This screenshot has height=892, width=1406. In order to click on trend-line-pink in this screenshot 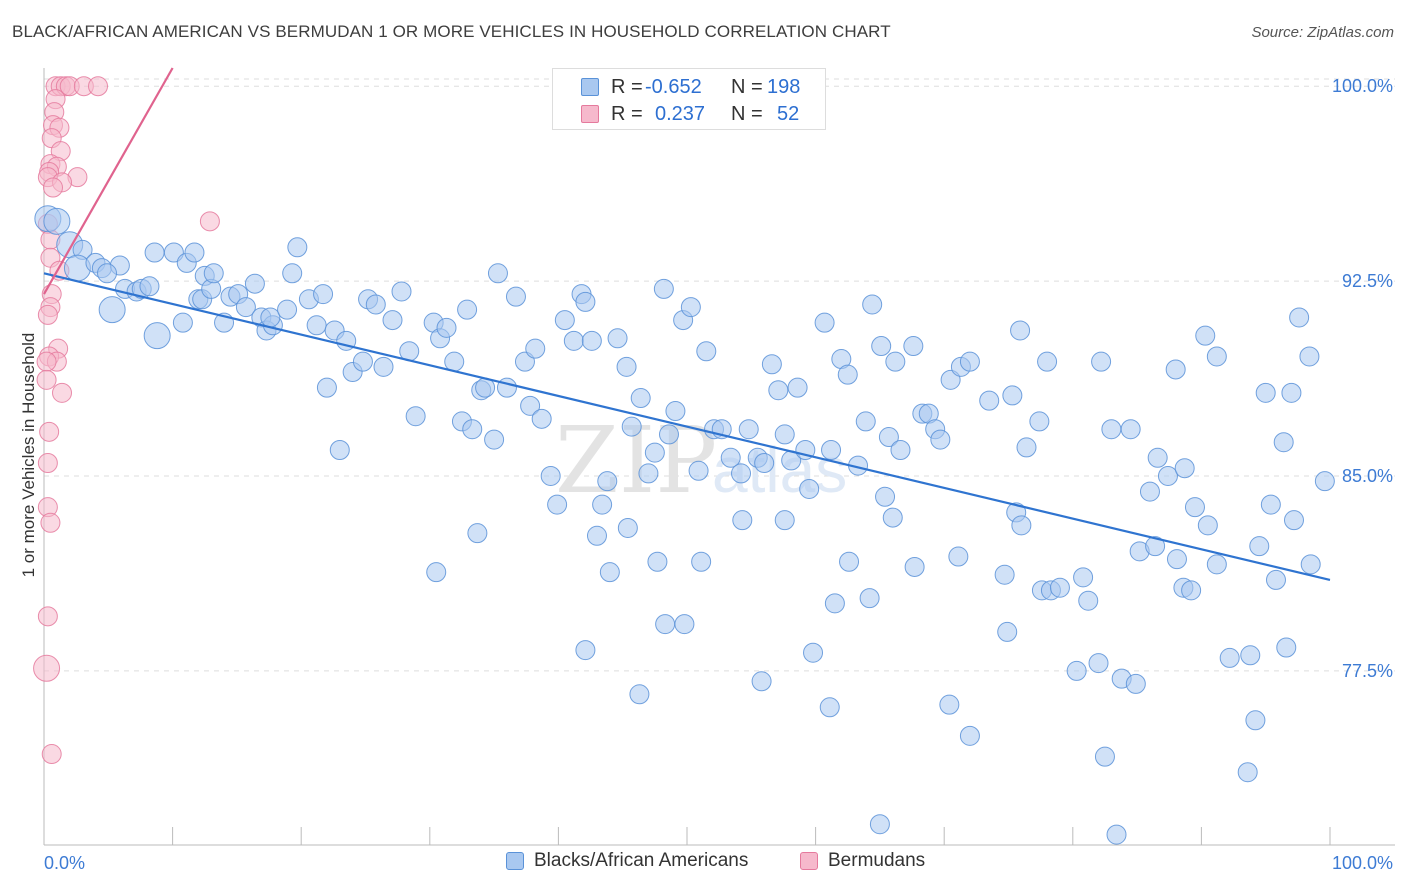, I will do `click(108, 181)`.